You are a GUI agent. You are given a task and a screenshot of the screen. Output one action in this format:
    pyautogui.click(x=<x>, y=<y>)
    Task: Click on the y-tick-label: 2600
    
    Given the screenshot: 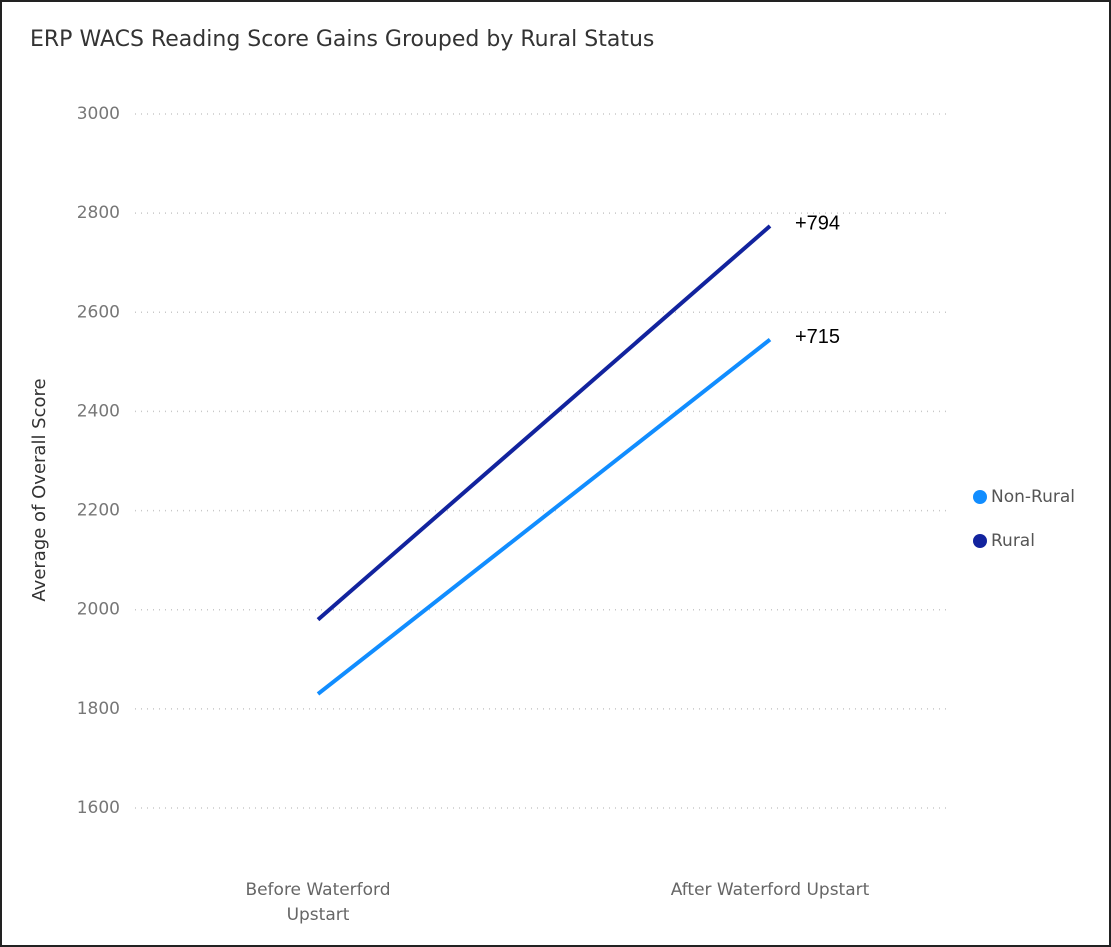 What is the action you would take?
    pyautogui.click(x=98, y=312)
    